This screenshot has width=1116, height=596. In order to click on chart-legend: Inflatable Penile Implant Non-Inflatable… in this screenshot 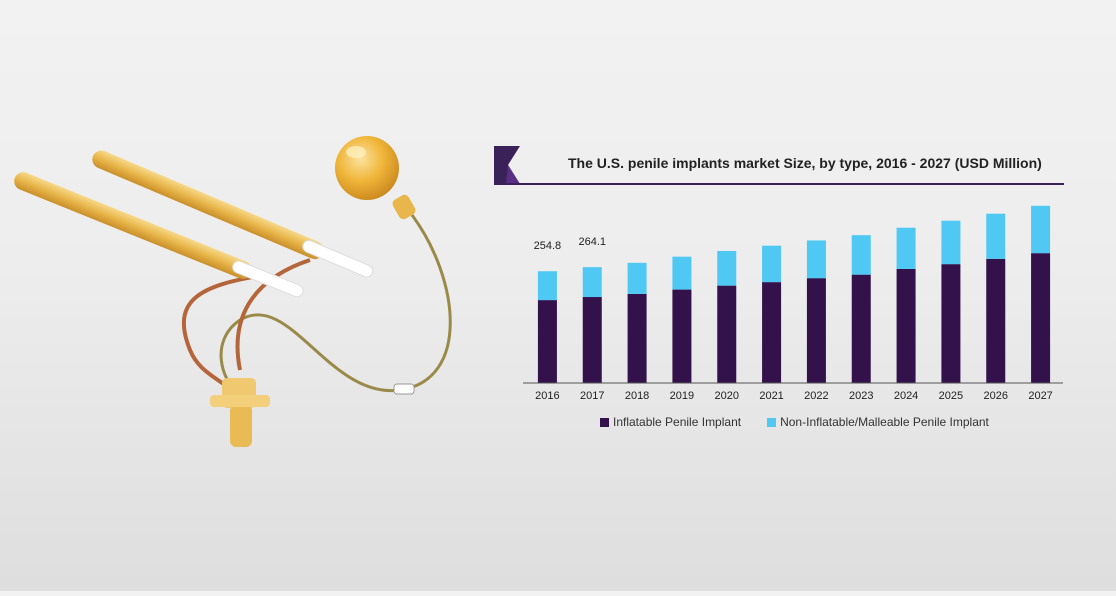, I will do `click(794, 422)`.